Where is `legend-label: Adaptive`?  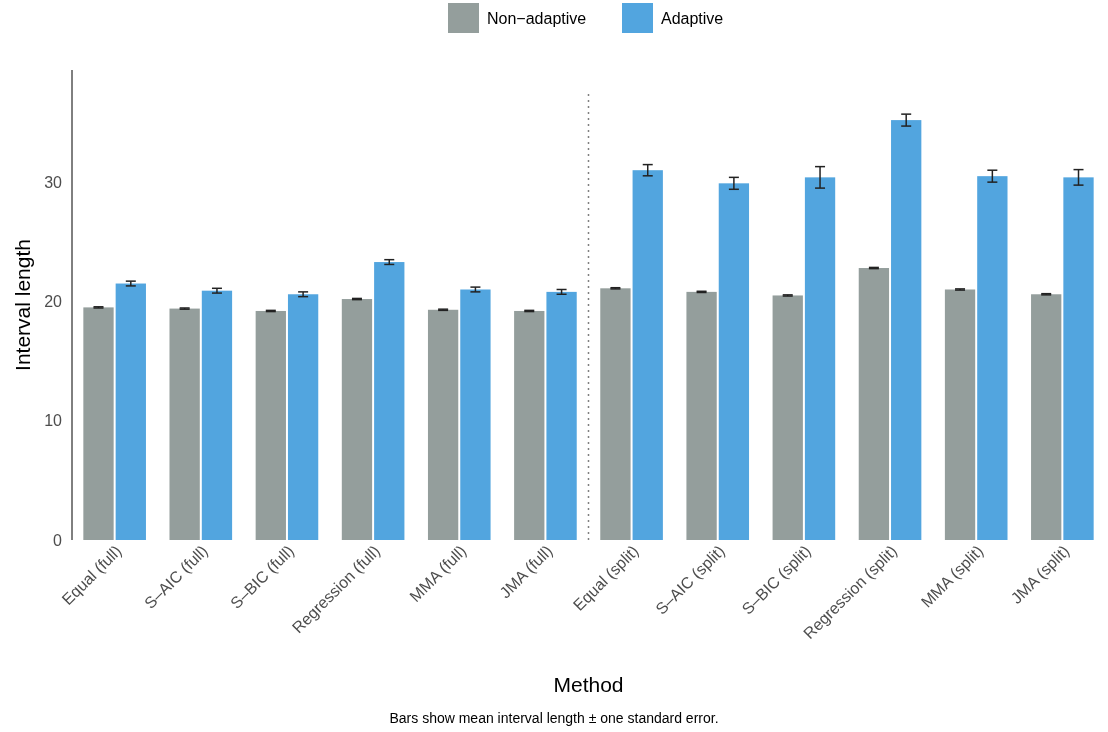
legend-label: Adaptive is located at coordinates (692, 18).